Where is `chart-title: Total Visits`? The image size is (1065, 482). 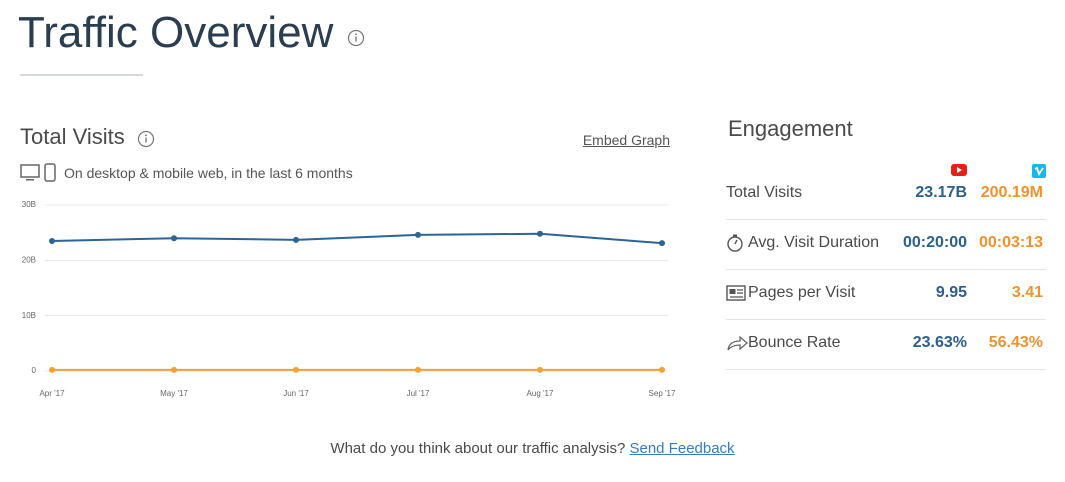 chart-title: Total Visits is located at coordinates (72, 136).